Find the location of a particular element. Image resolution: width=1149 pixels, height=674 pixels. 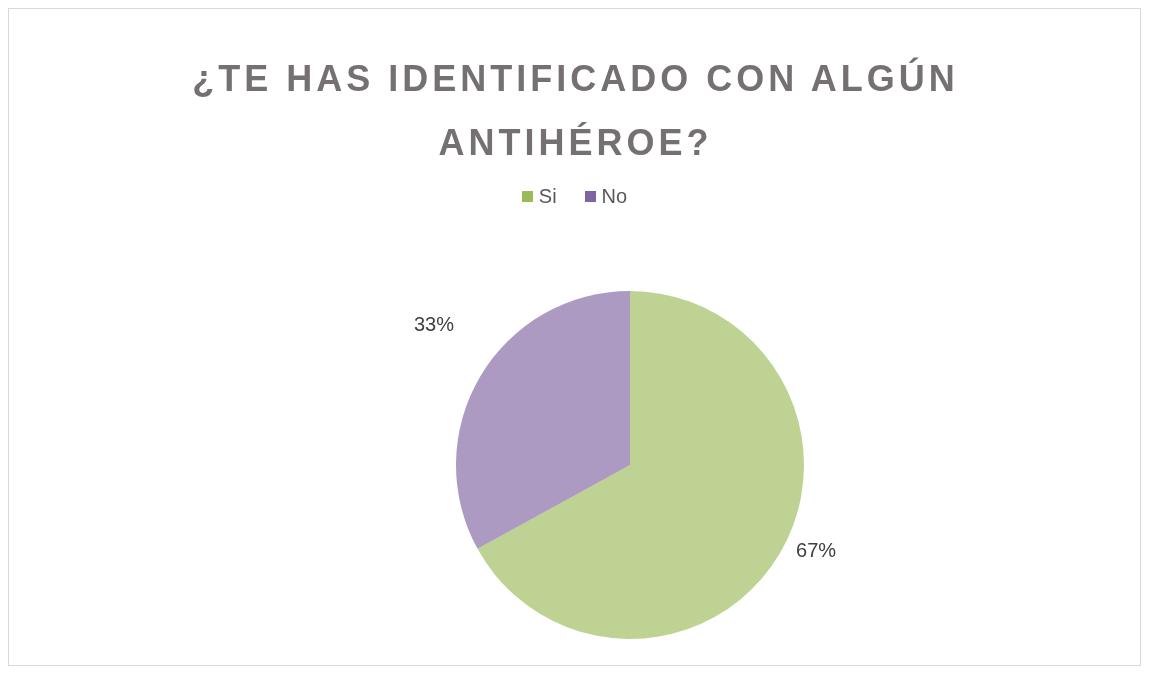

data-label: 33% is located at coordinates (434, 323).